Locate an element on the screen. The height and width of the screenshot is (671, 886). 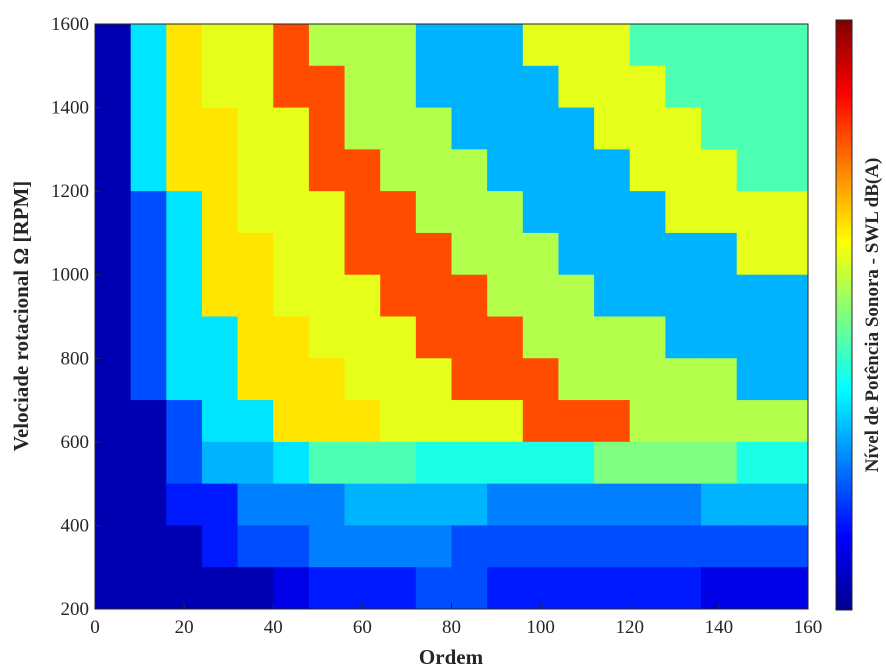
colorbar is located at coordinates (844, 315).